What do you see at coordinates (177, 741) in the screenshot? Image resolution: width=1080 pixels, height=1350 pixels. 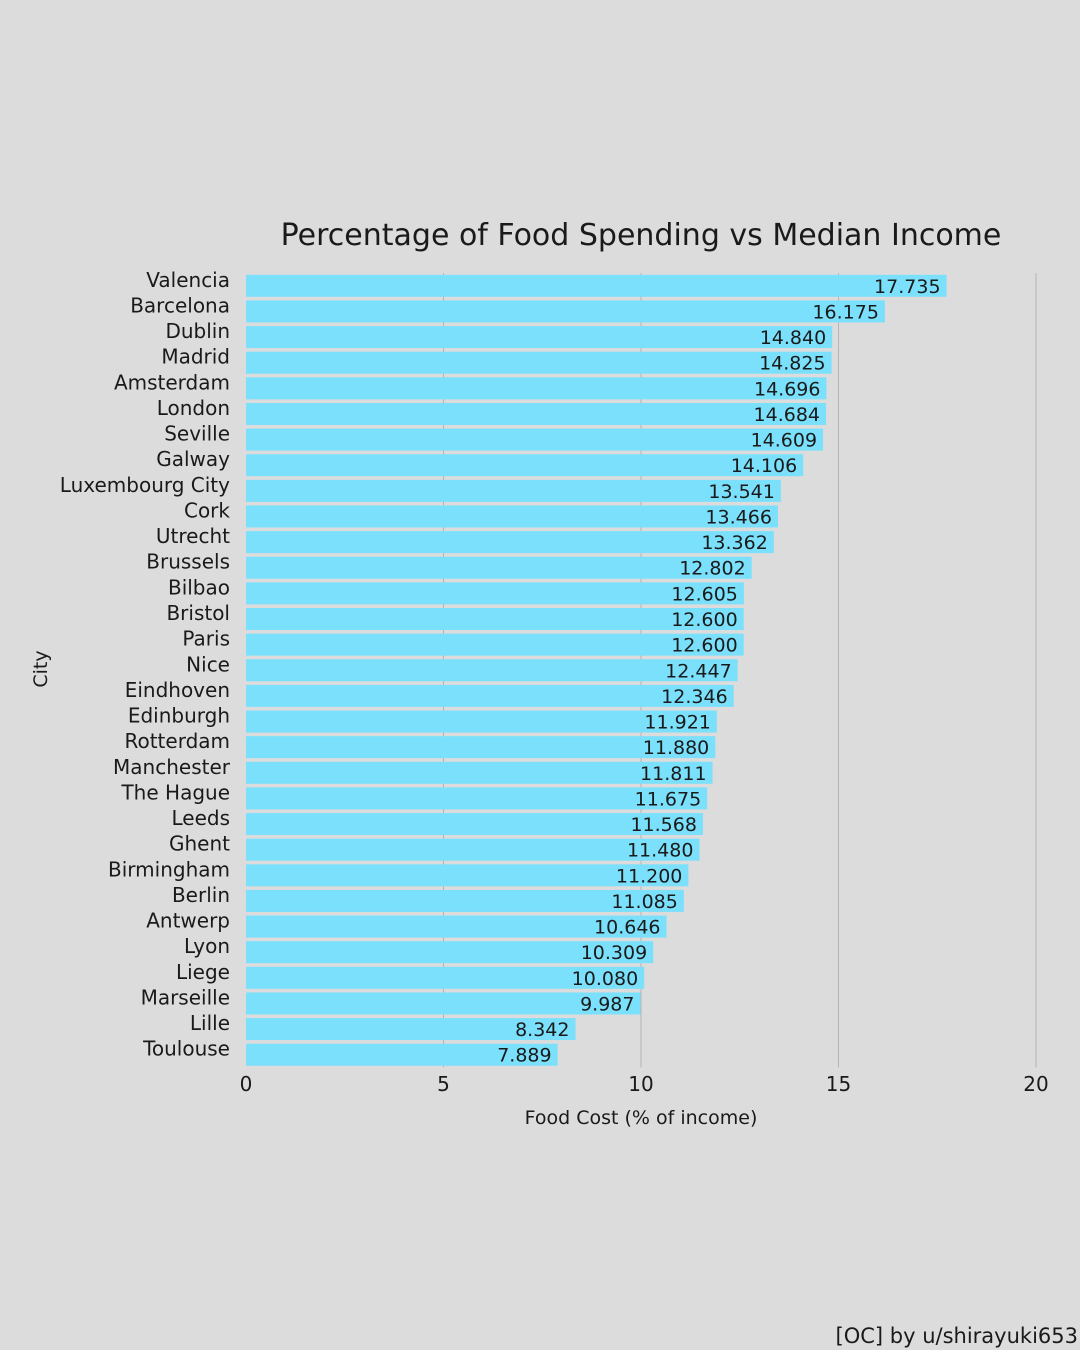 I see `category-label: Rotterdam` at bounding box center [177, 741].